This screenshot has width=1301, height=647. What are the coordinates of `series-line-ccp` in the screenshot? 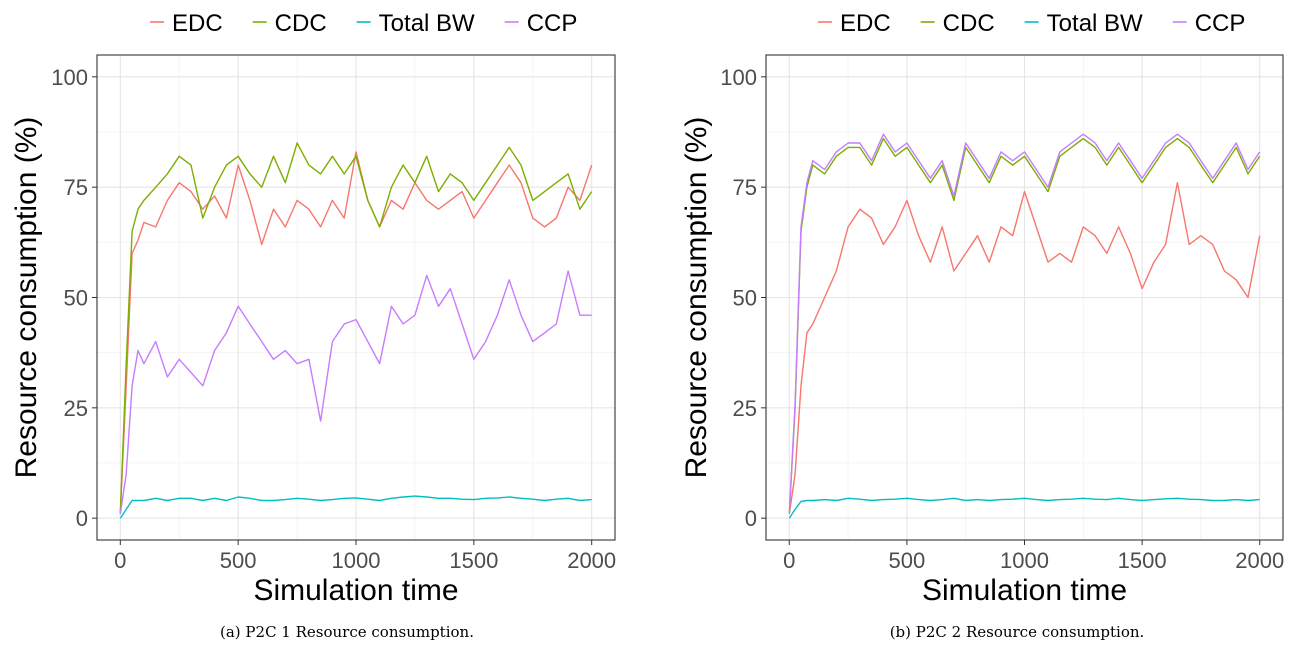 It's located at (355, 392).